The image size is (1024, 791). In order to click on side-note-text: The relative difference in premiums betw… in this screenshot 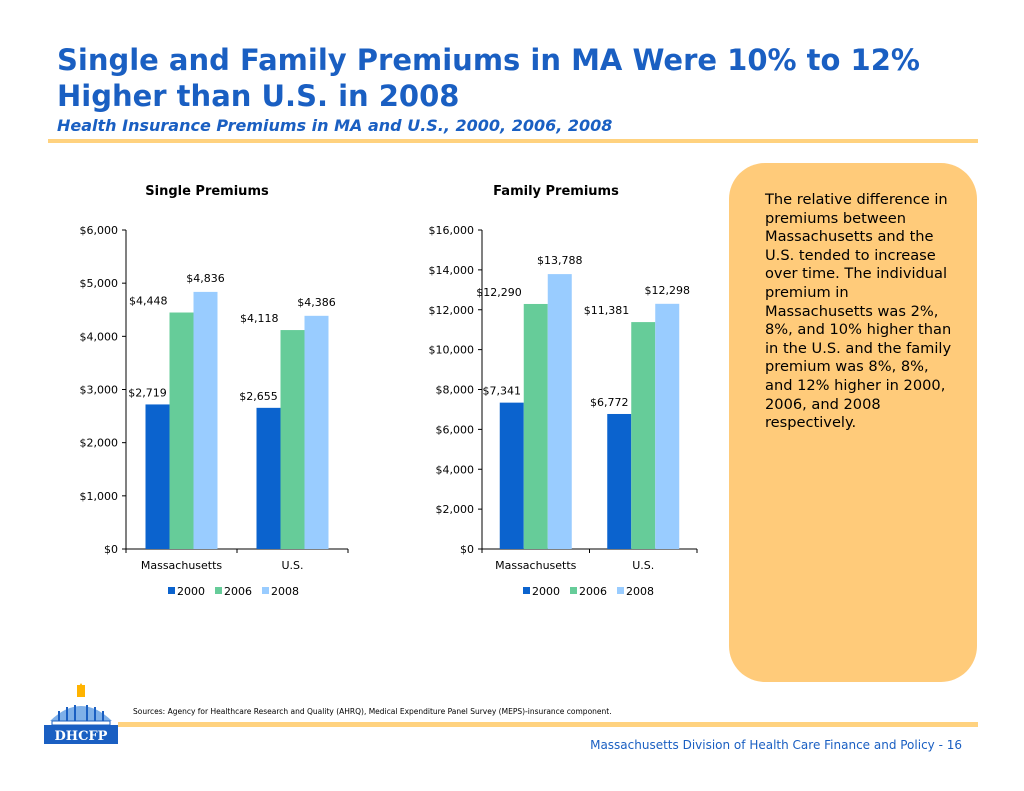, I will do `click(858, 311)`.